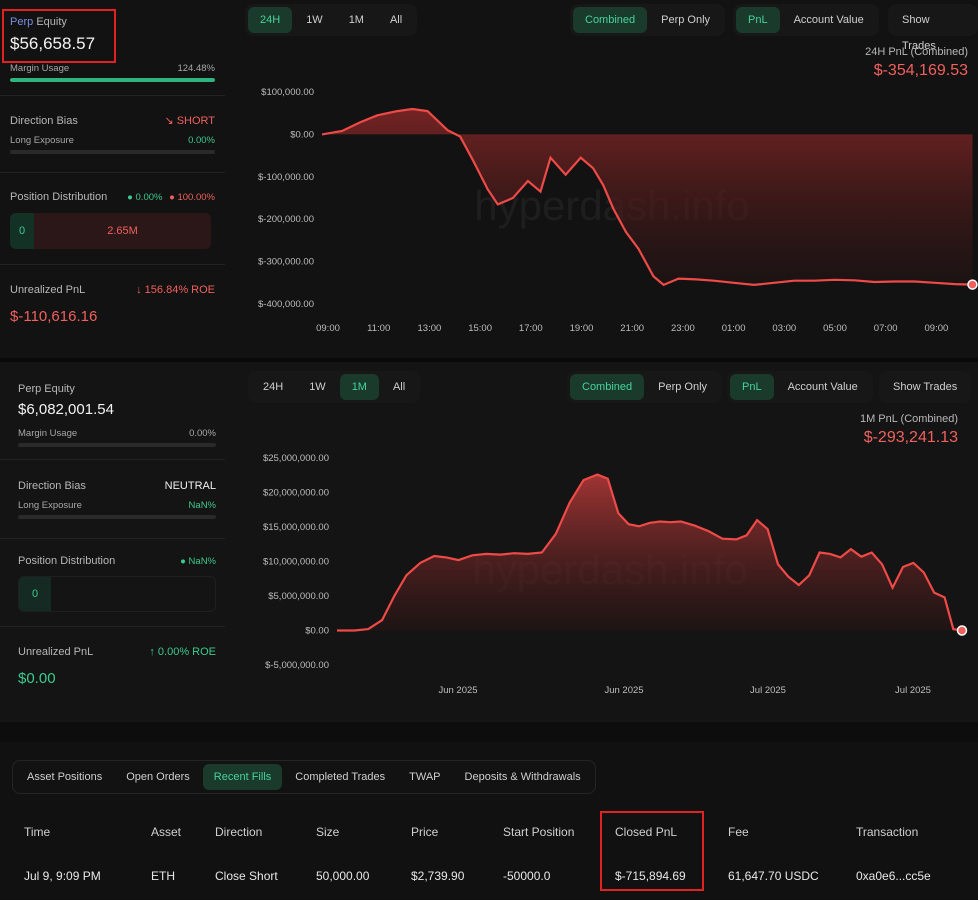 Image resolution: width=978 pixels, height=900 pixels. Describe the element at coordinates (246, 876) in the screenshot. I see `cell-direction: Close Short` at that location.